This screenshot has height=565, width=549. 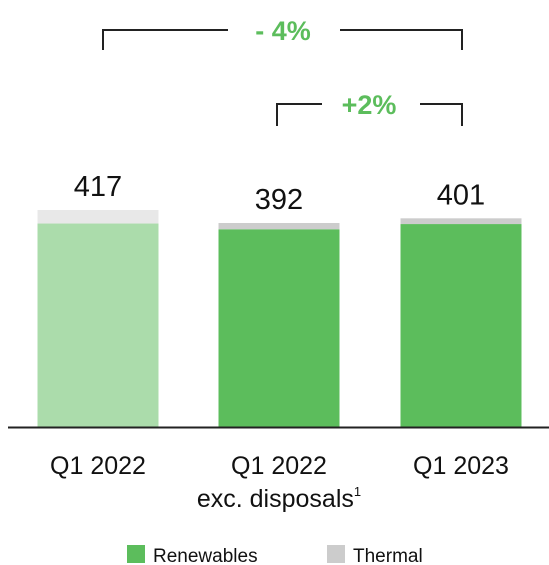 I want to click on legend-label-renewables: Renewables, so click(x=205, y=555).